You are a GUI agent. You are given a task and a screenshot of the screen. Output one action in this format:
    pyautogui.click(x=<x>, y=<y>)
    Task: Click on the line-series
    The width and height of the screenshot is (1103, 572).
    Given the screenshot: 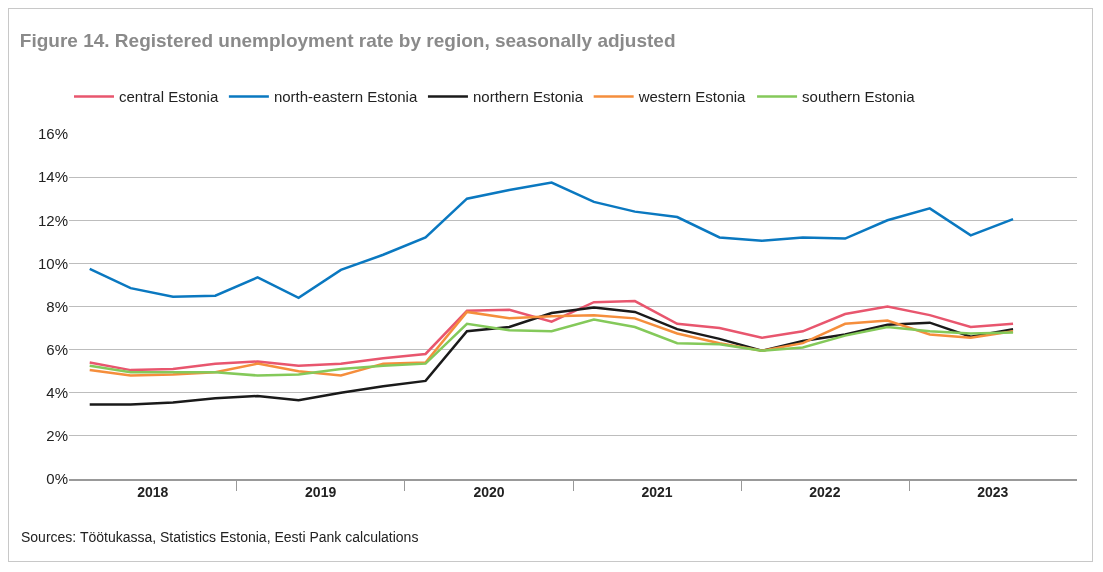 What is the action you would take?
    pyautogui.click(x=551, y=335)
    